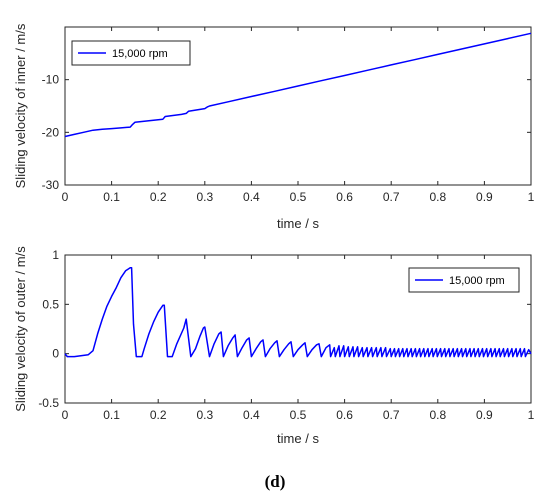 This screenshot has width=550, height=504. I want to click on plot2-xtick-label: 0.5, so click(298, 415).